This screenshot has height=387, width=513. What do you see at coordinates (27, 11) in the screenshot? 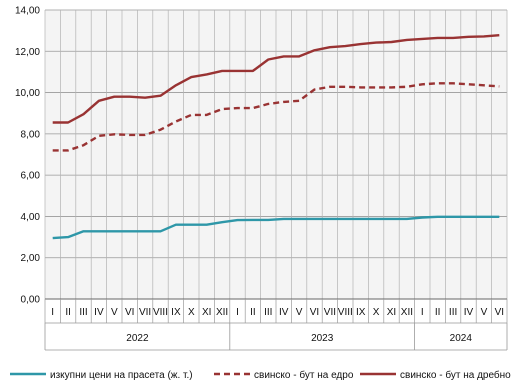
I see `y-tick-label: 14,00` at bounding box center [27, 11].